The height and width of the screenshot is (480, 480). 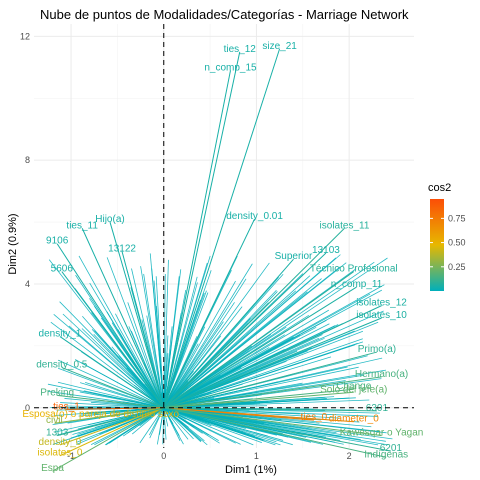 I want to click on point-label: ties_12, so click(x=240, y=49).